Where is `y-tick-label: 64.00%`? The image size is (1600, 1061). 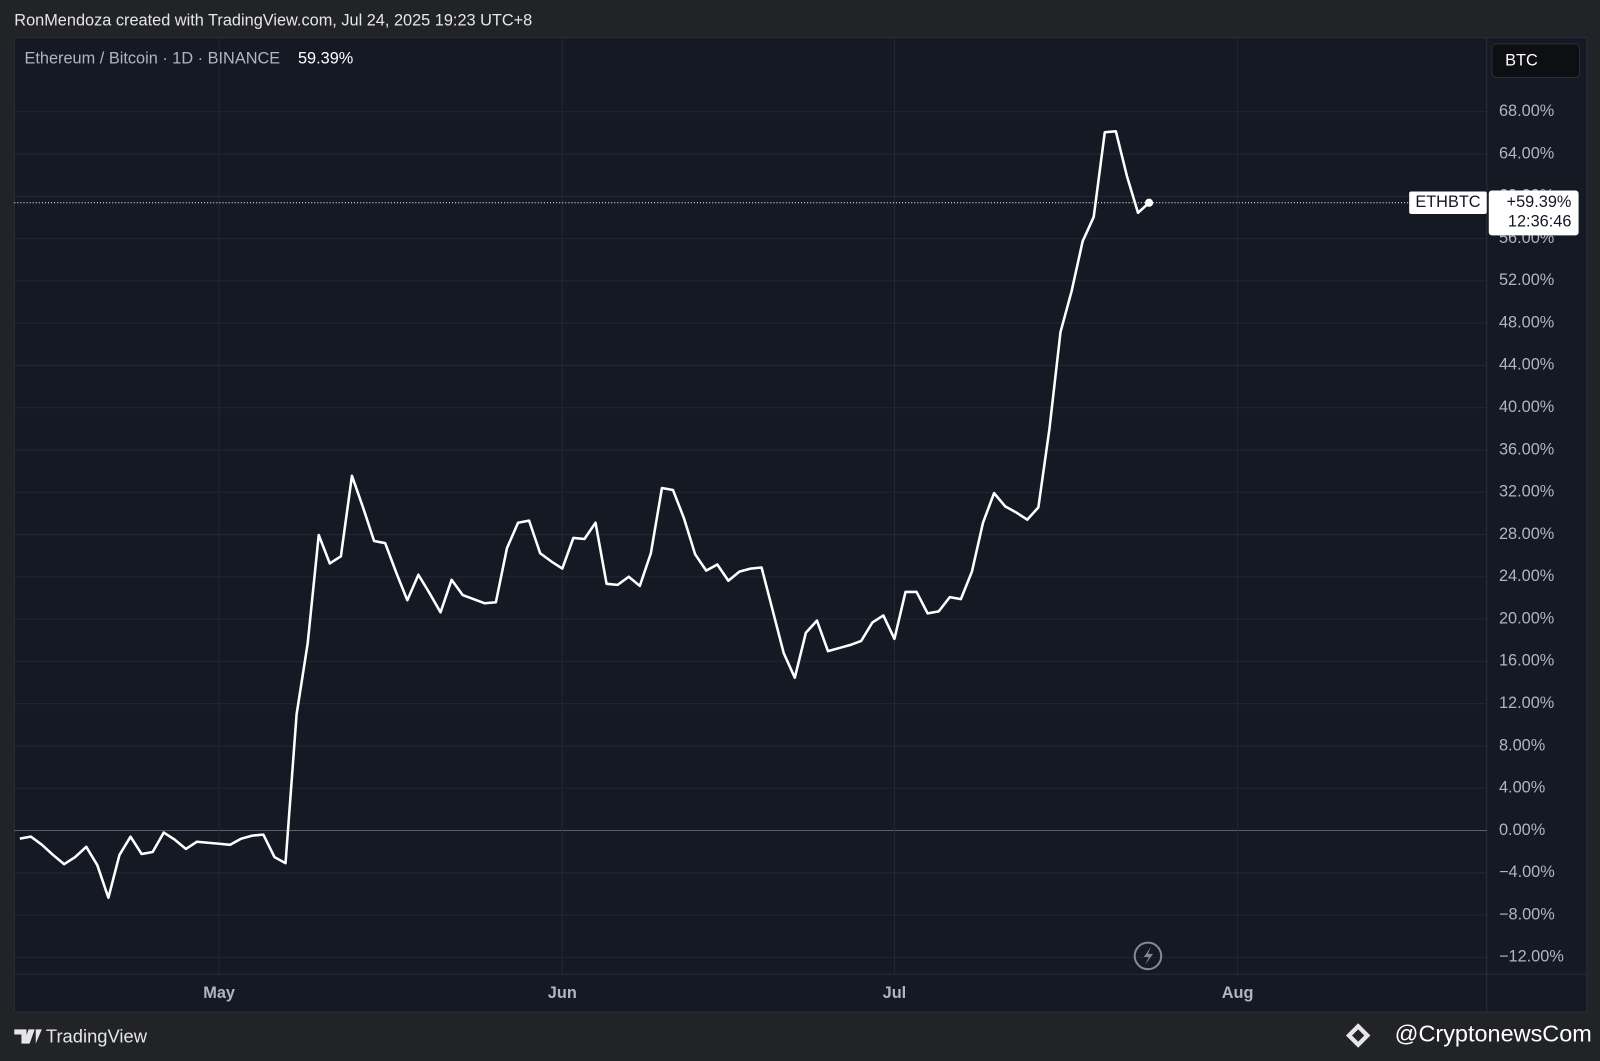
y-tick-label: 64.00% is located at coordinates (1526, 153).